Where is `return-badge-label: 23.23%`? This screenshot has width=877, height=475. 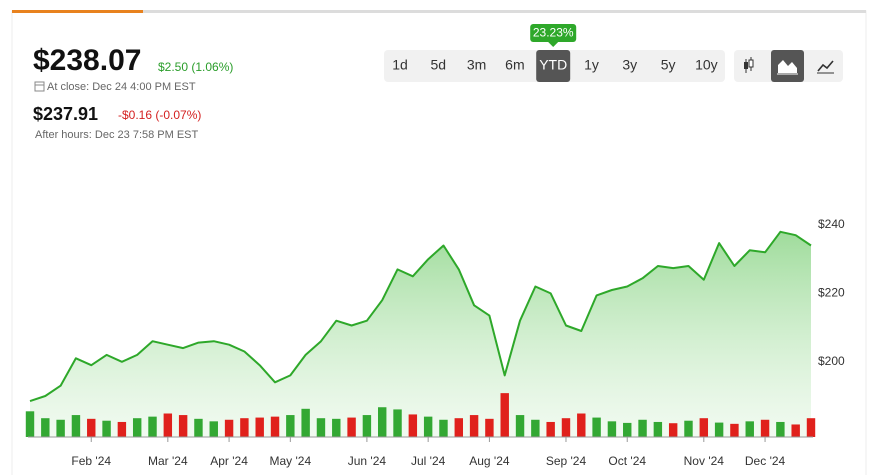
return-badge-label: 23.23% is located at coordinates (553, 33).